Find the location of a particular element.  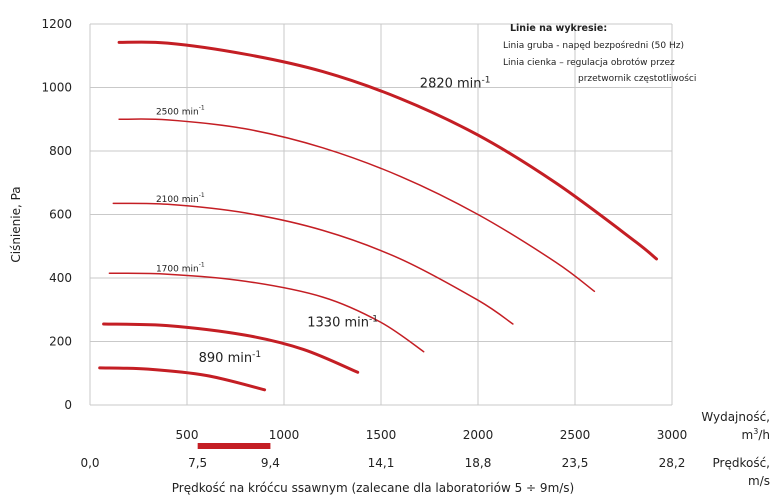

recommended-range-bar is located at coordinates (234, 446).